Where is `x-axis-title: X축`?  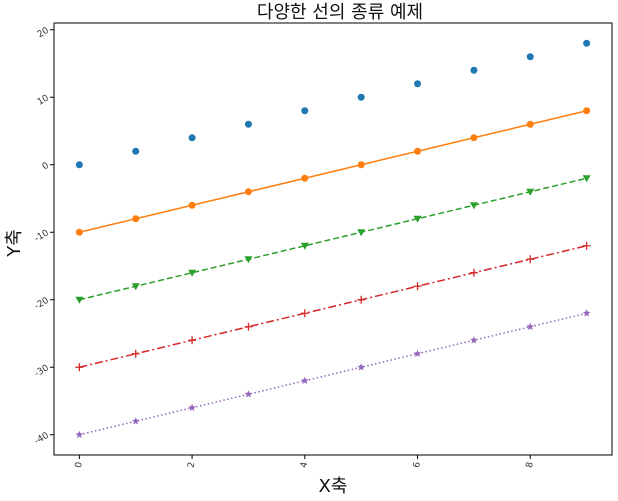
x-axis-title: X축 is located at coordinates (333, 486).